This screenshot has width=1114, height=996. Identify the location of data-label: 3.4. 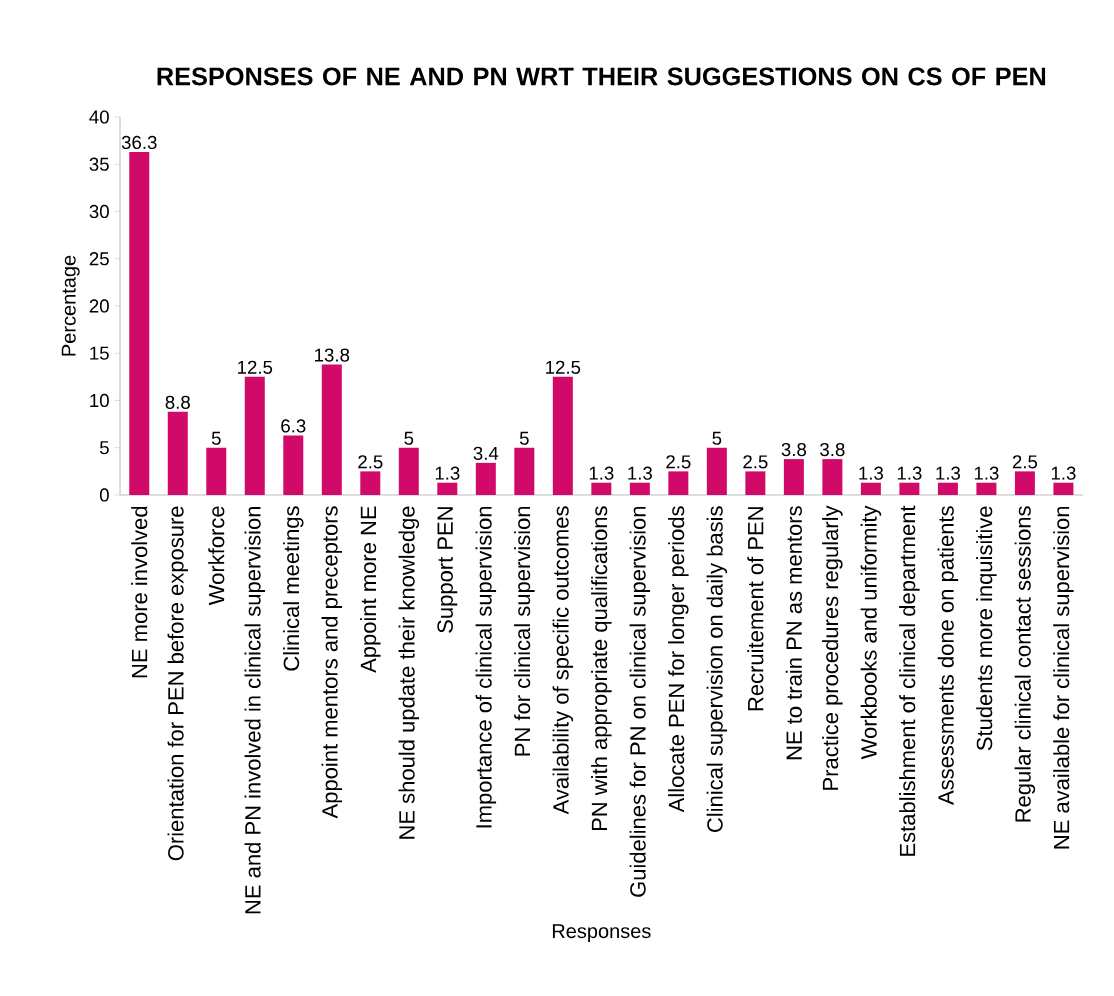
(486, 453).